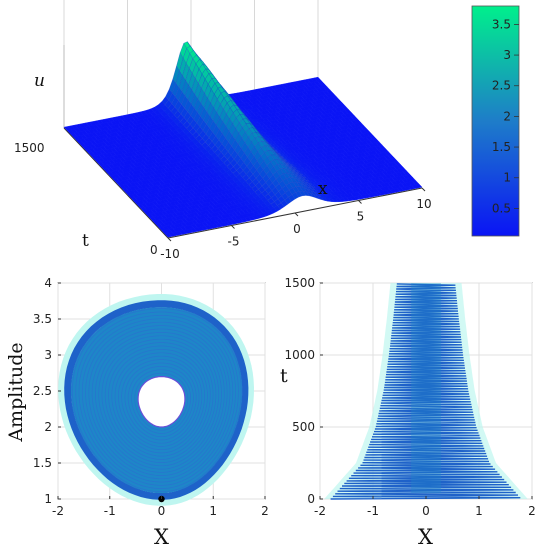 Image resolution: width=540 pixels, height=550 pixels. Describe the element at coordinates (361, 217) in the screenshot. I see `surface-x-tick-label: 5` at that location.